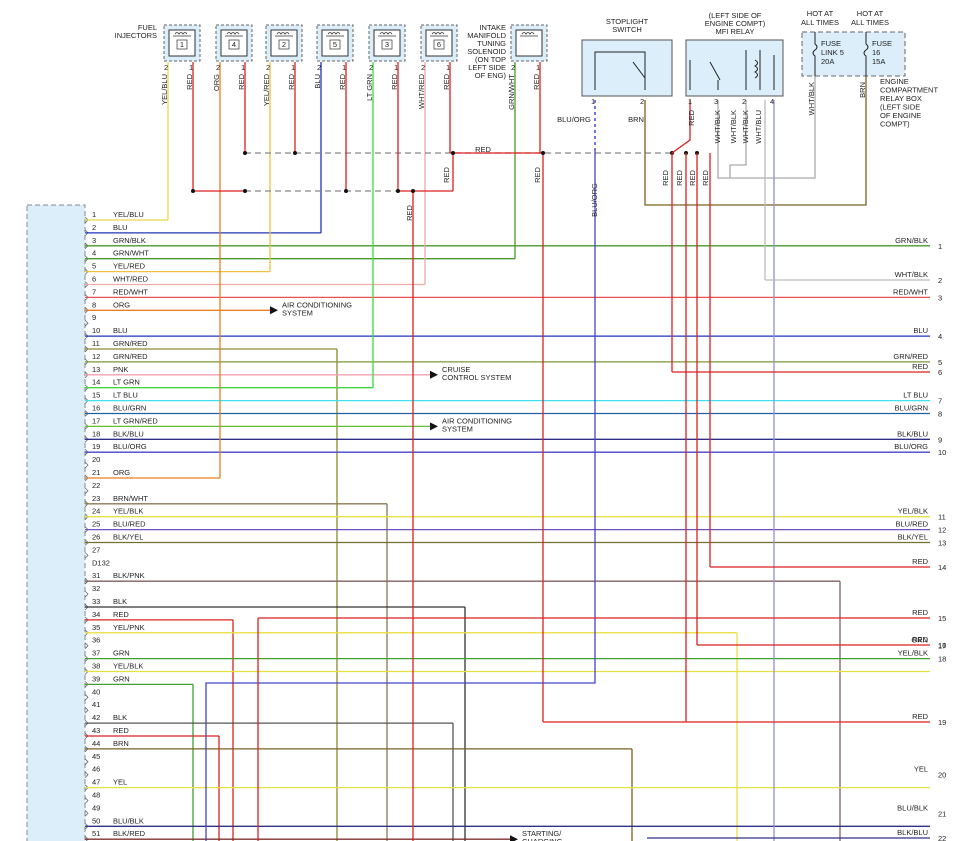 The width and height of the screenshot is (954, 841). What do you see at coordinates (486, 35) in the screenshot?
I see `component-label: MANIFOLD` at bounding box center [486, 35].